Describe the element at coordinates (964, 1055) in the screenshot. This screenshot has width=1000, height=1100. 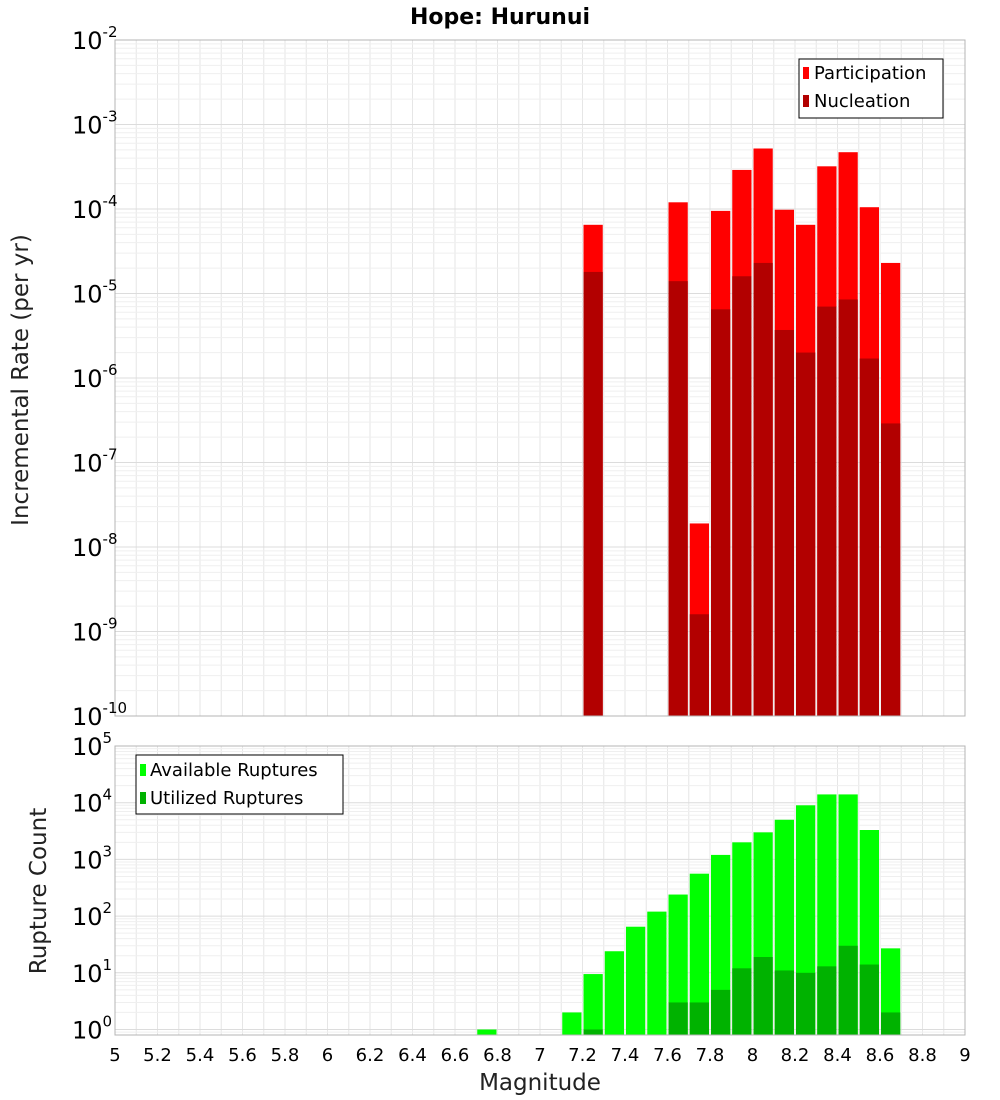
I see `x-tick-label: 9` at that location.